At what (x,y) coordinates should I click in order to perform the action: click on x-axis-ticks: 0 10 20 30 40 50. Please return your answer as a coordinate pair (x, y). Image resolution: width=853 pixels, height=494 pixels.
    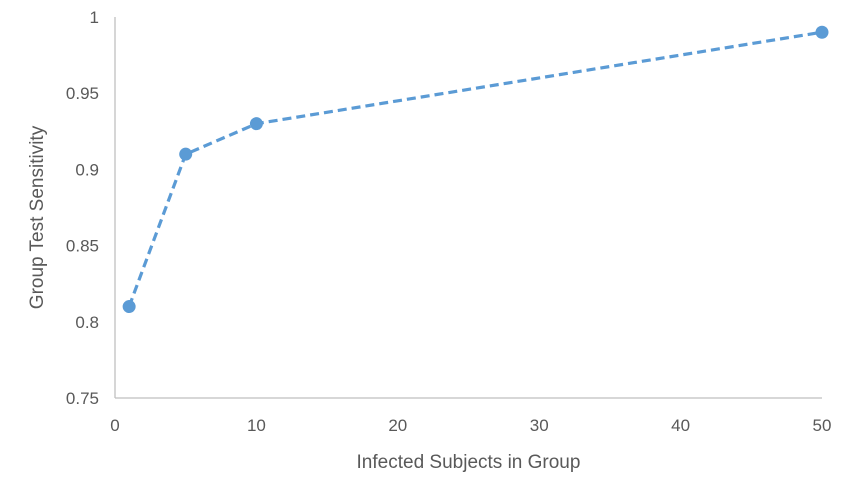
    Looking at the image, I should click on (470, 425).